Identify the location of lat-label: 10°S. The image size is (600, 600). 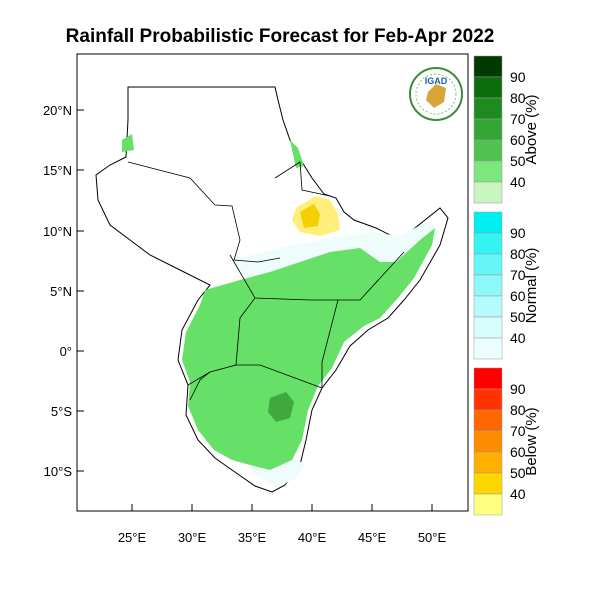
(58, 471).